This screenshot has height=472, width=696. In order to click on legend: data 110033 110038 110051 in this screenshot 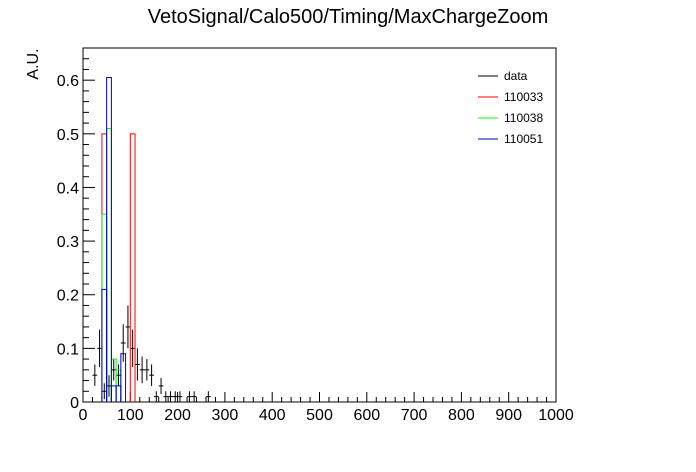, I will do `click(510, 107)`.